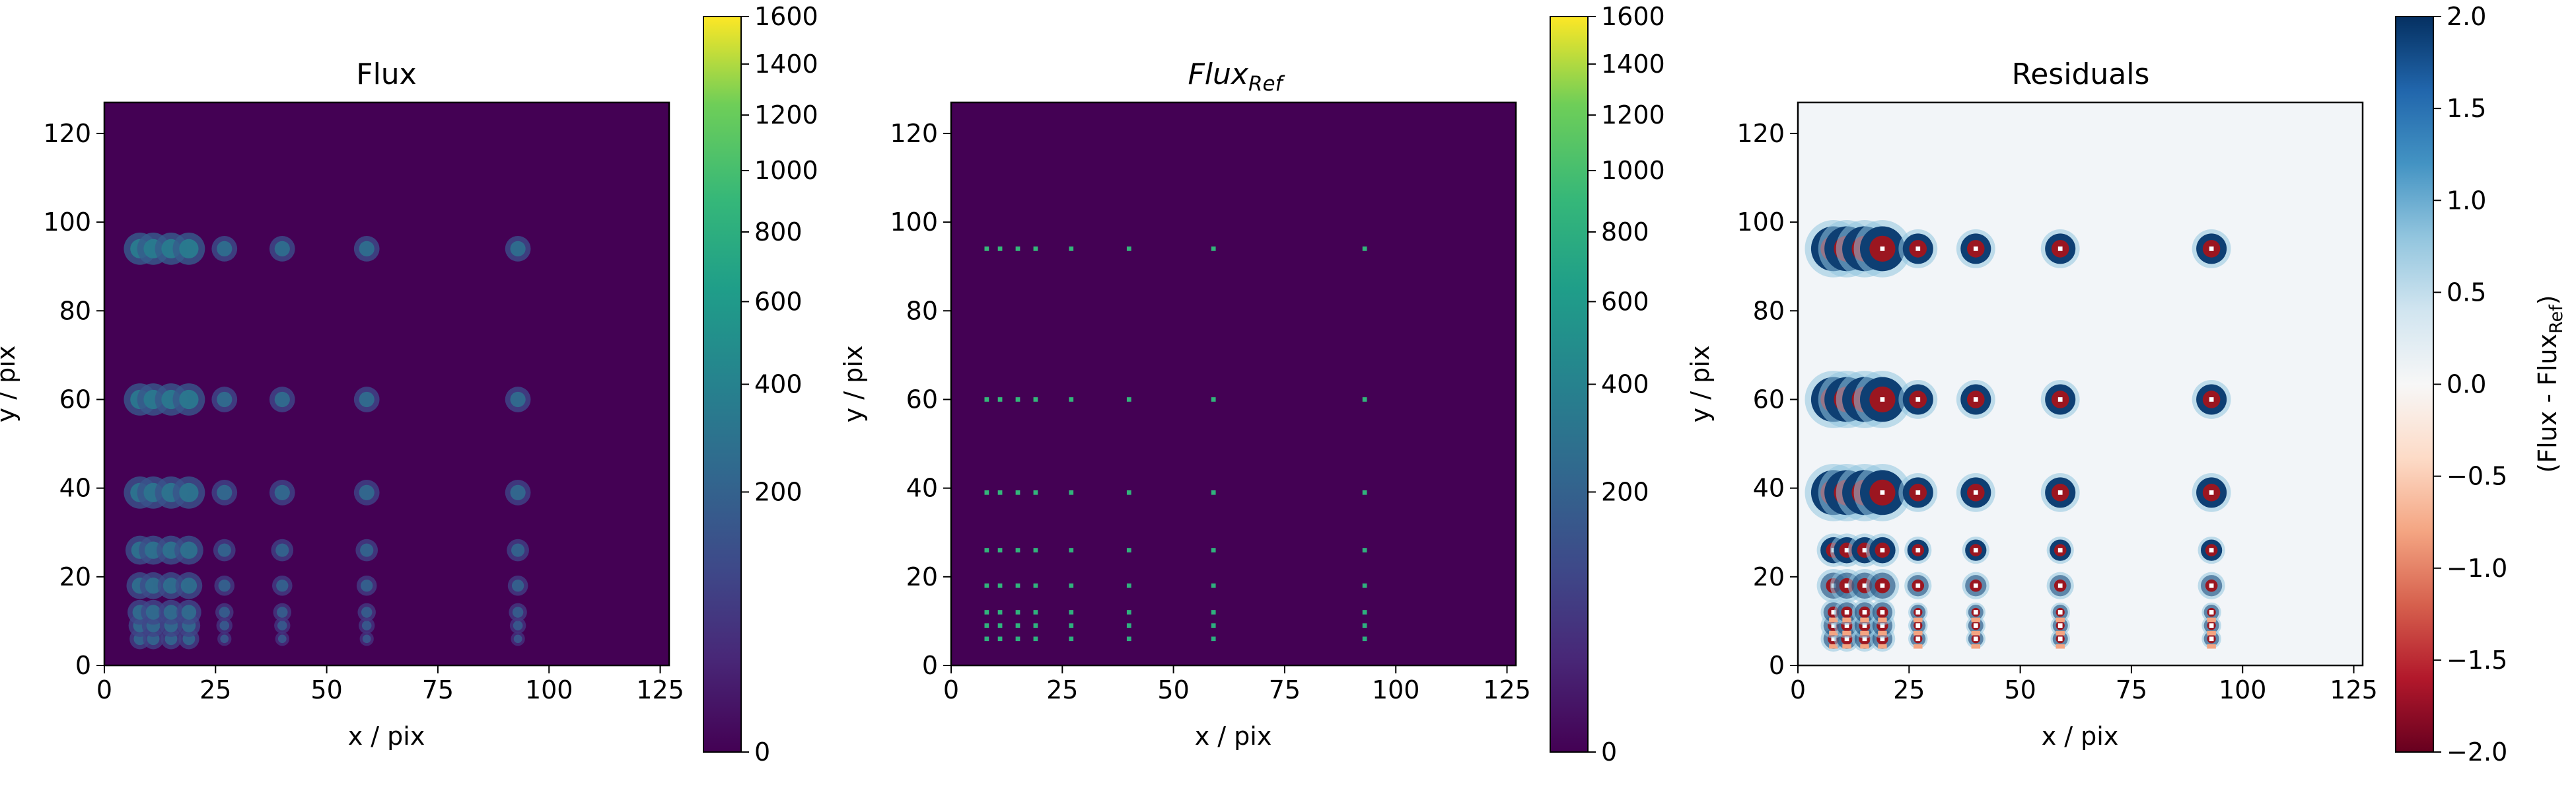 The image size is (2576, 793). What do you see at coordinates (2466, 109) in the screenshot?
I see `residuals-colorbar-tick-label: 1.5` at bounding box center [2466, 109].